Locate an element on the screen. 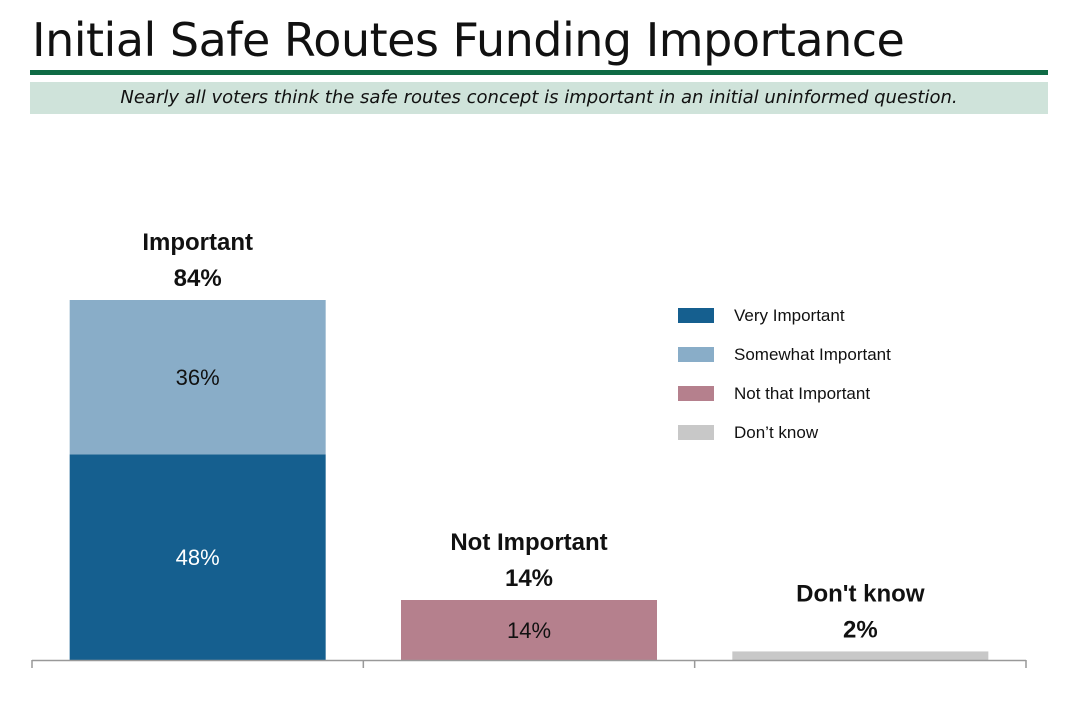 The height and width of the screenshot is (716, 1080). legend-swatch-not-that-important is located at coordinates (696, 393).